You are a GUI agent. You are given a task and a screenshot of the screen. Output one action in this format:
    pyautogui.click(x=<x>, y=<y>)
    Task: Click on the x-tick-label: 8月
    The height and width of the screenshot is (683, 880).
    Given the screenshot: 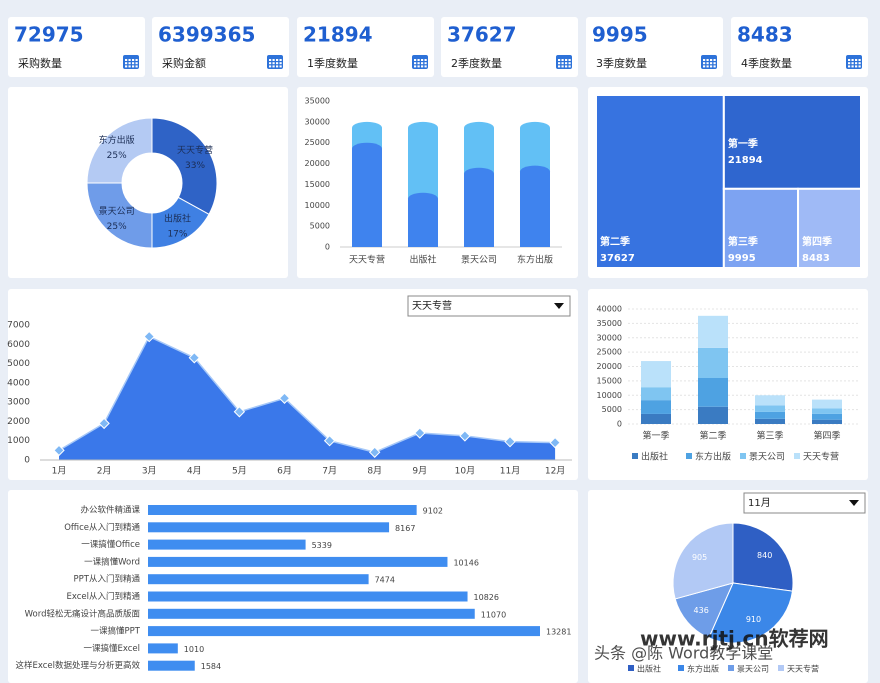 What is the action you would take?
    pyautogui.click(x=374, y=471)
    